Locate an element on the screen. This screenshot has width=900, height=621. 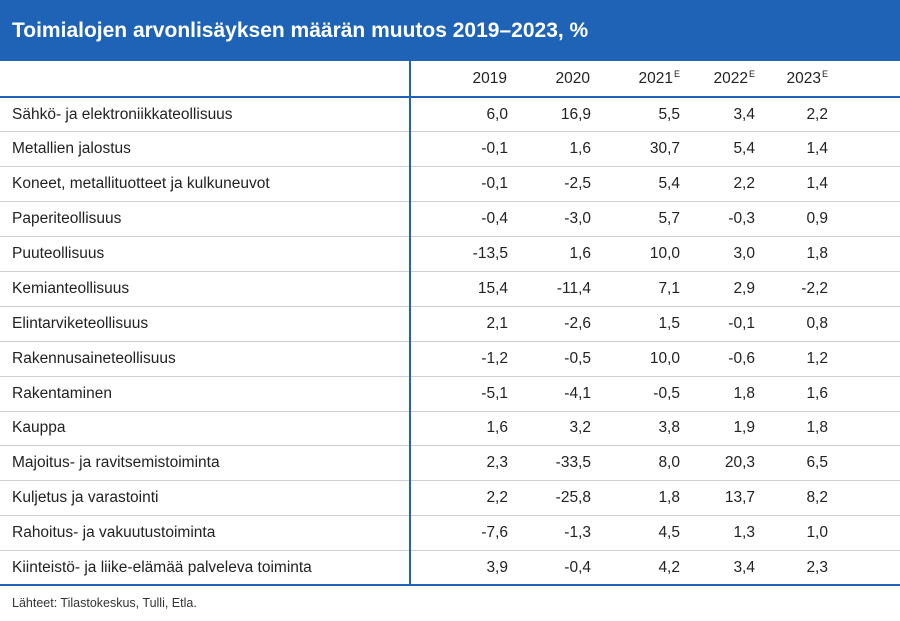
row-label: Elintarviketeollisuus is located at coordinates (205, 324).